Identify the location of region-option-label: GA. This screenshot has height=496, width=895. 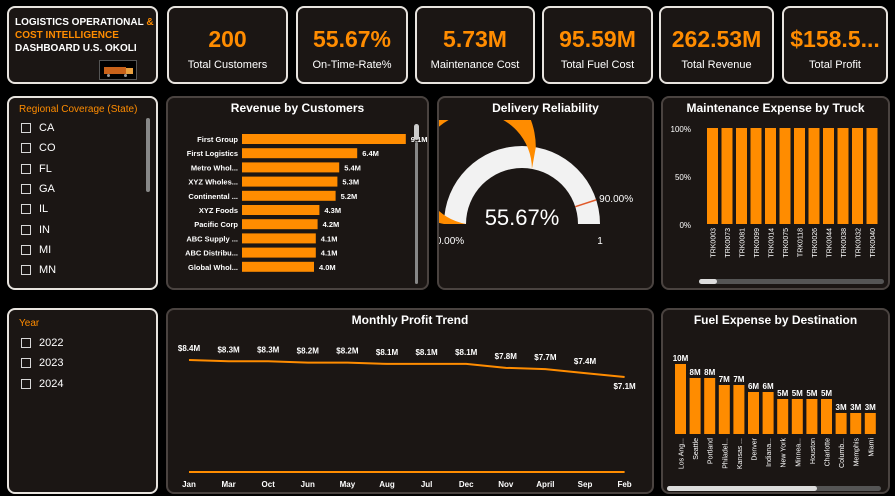
(47, 189).